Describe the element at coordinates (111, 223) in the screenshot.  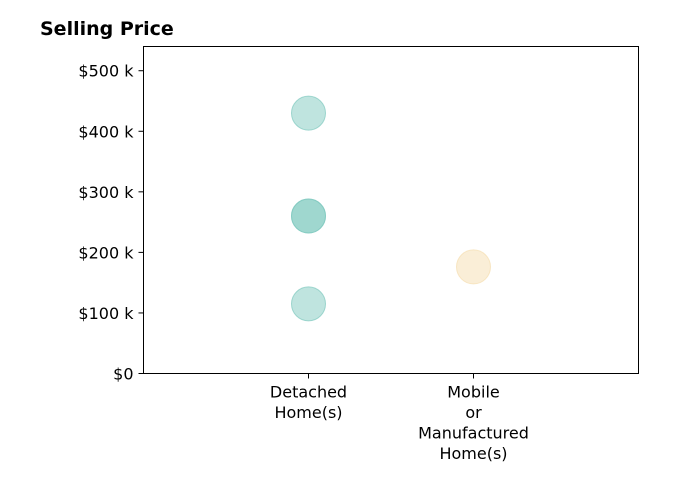
I see `y-axis: $0 $100 k $200 k $300 k $400 k $500 k` at that location.